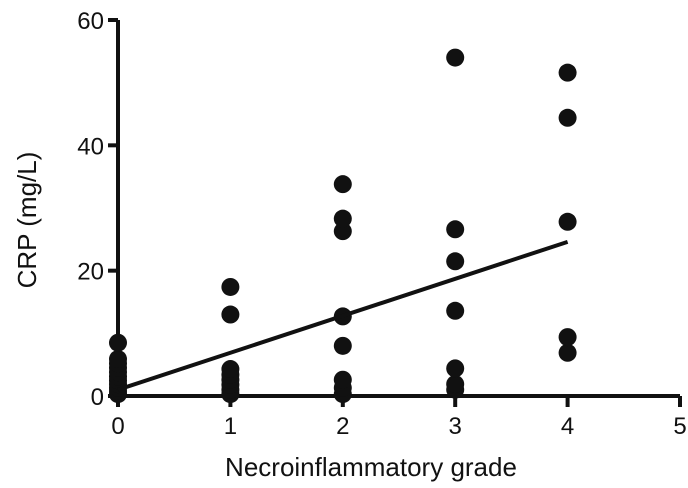 This screenshot has height=488, width=688. Describe the element at coordinates (342, 426) in the screenshot. I see `x-tick-label: 2` at that location.